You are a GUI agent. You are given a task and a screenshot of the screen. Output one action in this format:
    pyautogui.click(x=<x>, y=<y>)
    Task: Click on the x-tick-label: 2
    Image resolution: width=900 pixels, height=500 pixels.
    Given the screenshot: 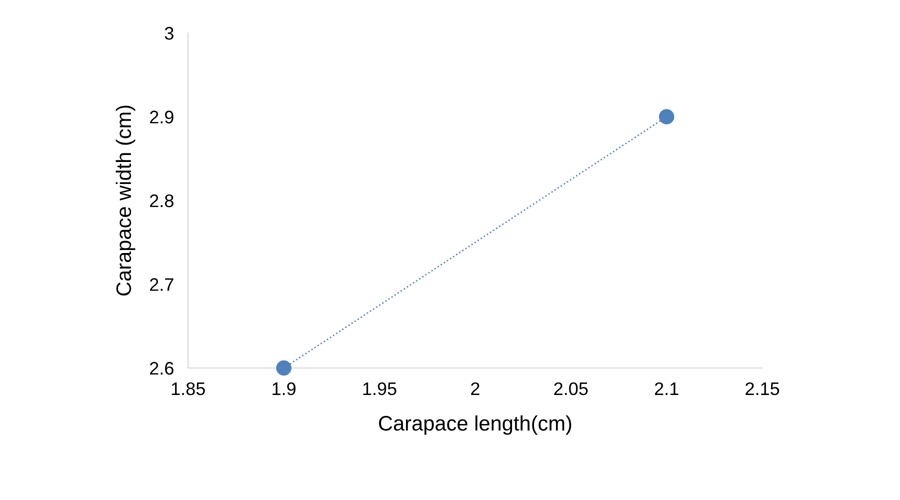 What is the action you would take?
    pyautogui.click(x=475, y=388)
    